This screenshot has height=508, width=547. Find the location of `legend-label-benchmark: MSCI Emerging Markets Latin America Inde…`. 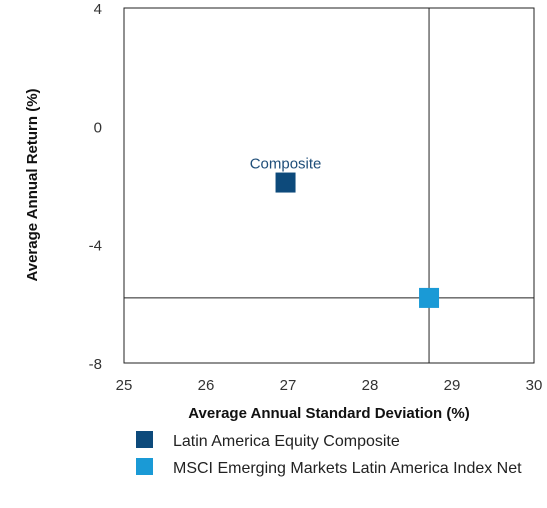

legend-label-benchmark: MSCI Emerging Markets Latin America Inde… is located at coordinates (347, 468).